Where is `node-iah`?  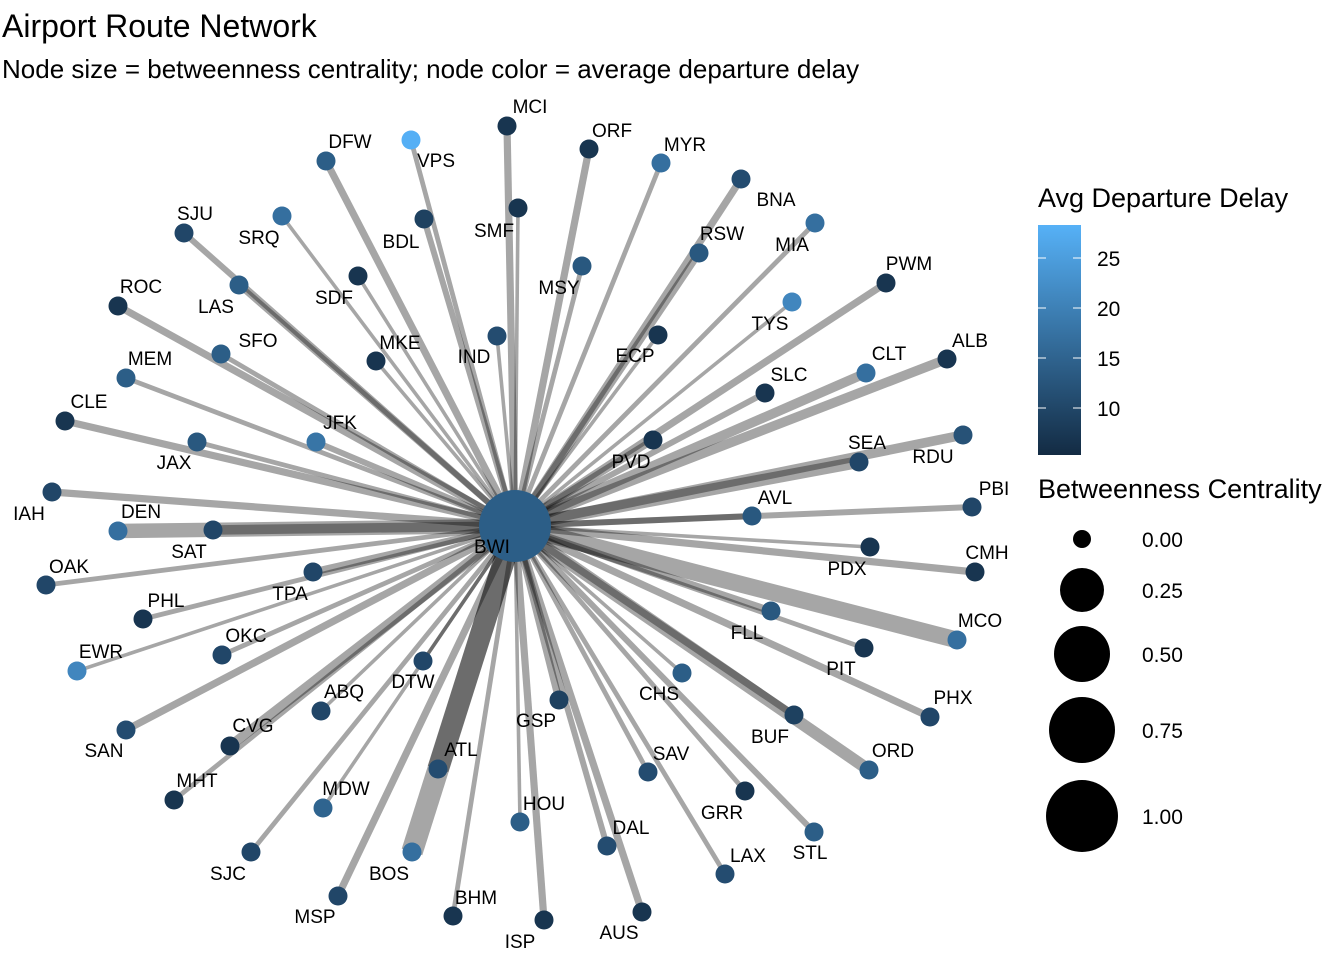
node-iah is located at coordinates (52, 492).